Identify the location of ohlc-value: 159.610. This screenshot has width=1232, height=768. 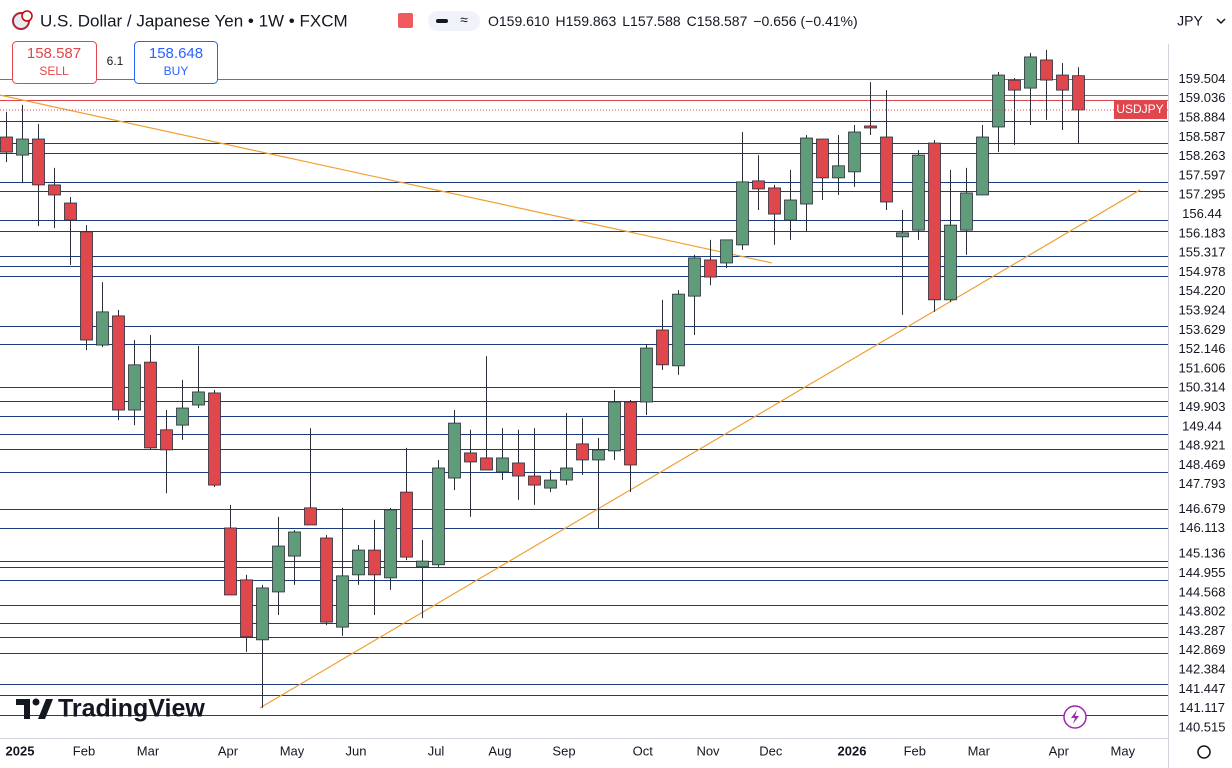
(524, 21).